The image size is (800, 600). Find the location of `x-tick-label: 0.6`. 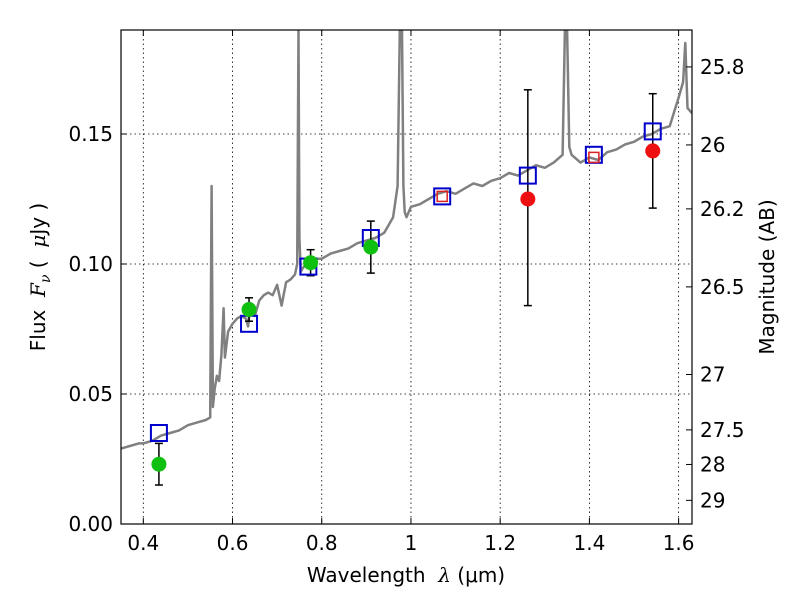

x-tick-label: 0.6 is located at coordinates (233, 543).